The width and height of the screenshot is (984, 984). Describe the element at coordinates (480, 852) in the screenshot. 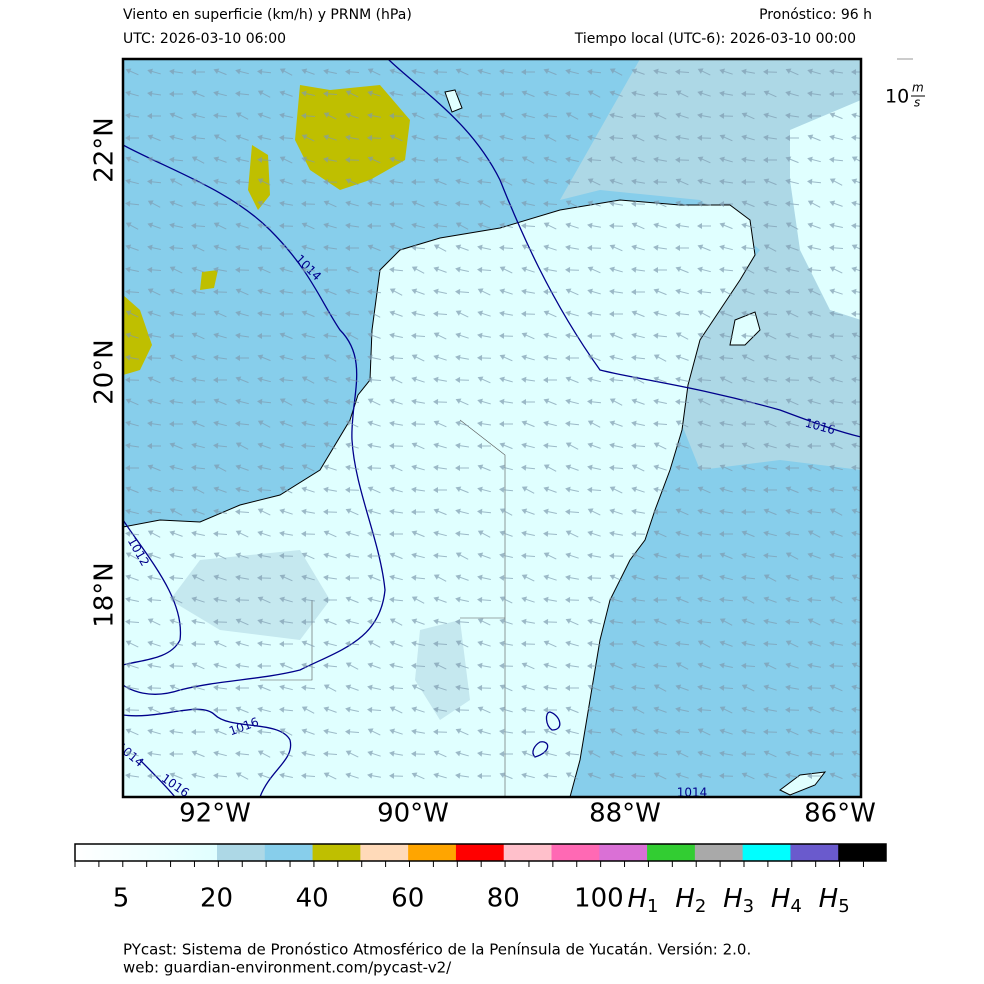

I see `colorbar-segment` at that location.